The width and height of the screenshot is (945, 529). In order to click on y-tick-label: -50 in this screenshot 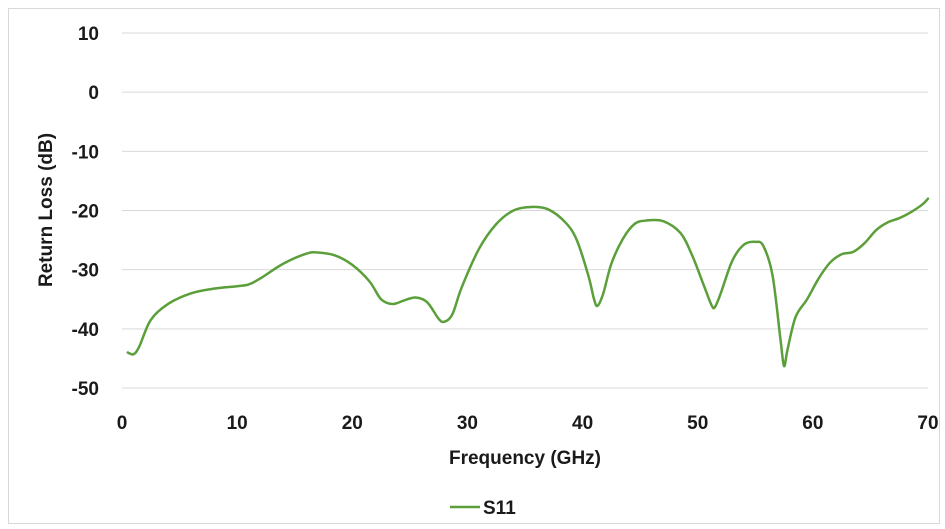, I will do `click(85, 389)`.